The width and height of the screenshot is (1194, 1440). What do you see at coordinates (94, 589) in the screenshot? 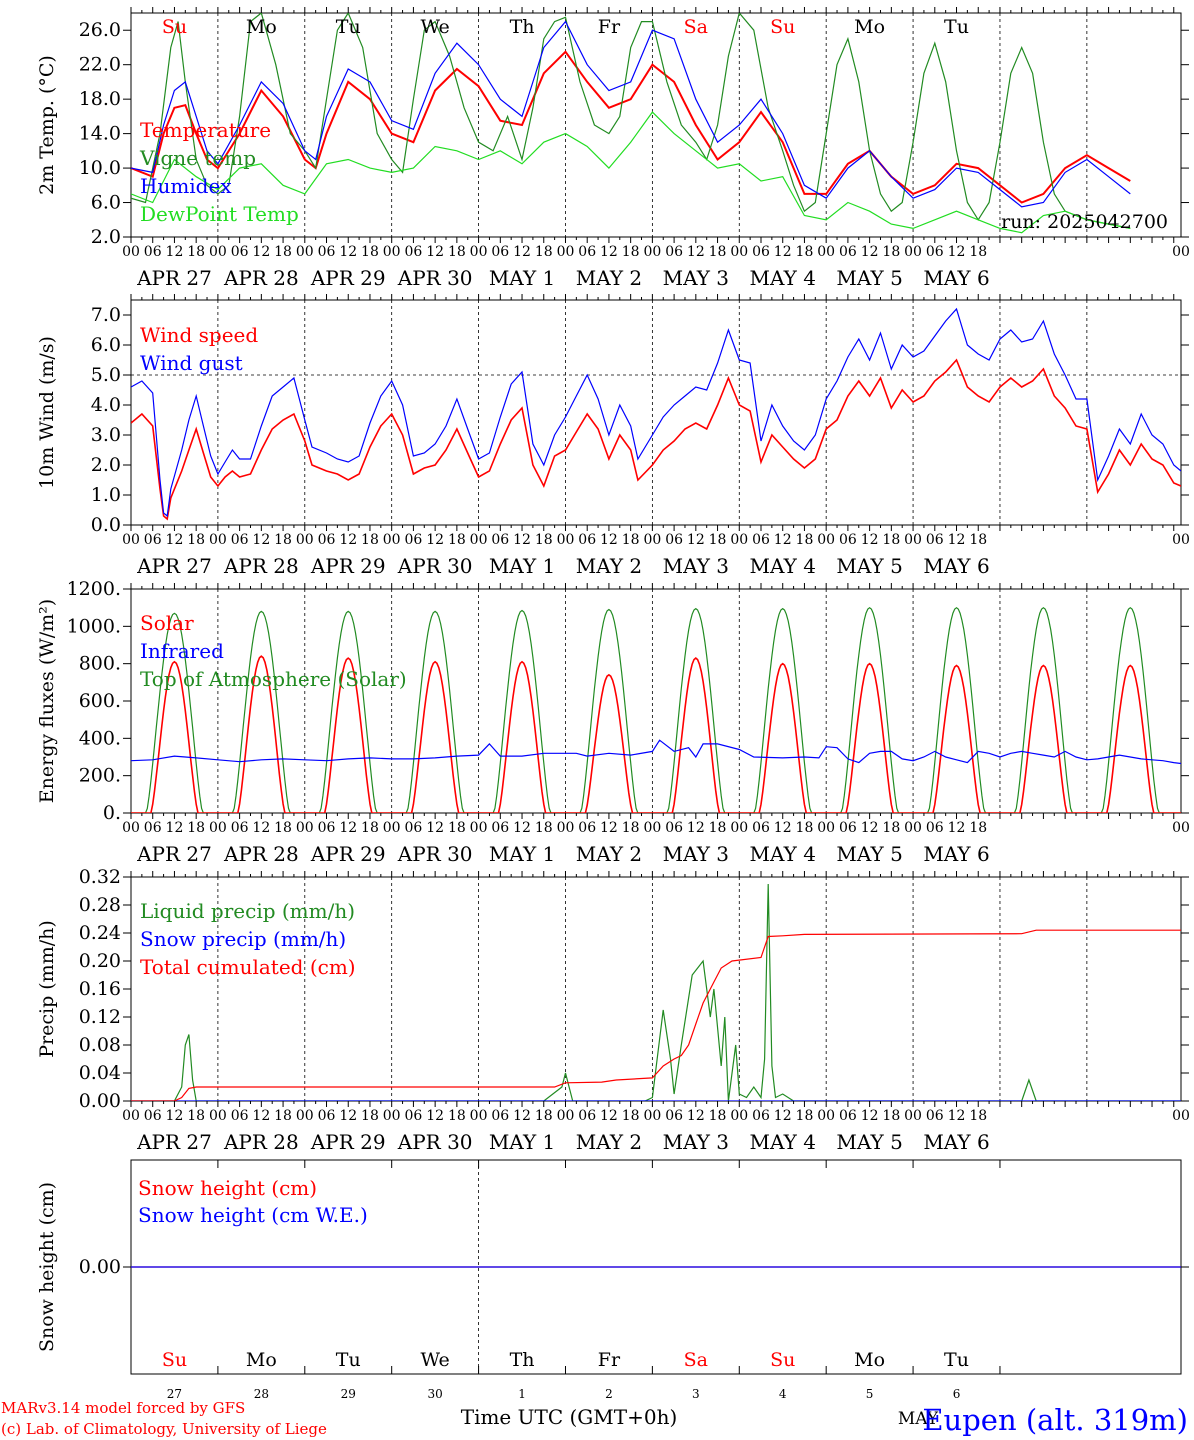
I see `y-tick-label: 1200.` at bounding box center [94, 589].